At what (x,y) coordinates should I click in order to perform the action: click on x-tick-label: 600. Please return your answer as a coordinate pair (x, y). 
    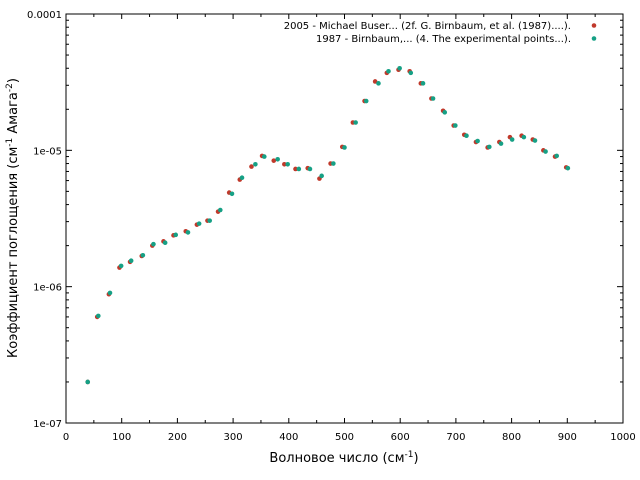
    Looking at the image, I should click on (400, 437).